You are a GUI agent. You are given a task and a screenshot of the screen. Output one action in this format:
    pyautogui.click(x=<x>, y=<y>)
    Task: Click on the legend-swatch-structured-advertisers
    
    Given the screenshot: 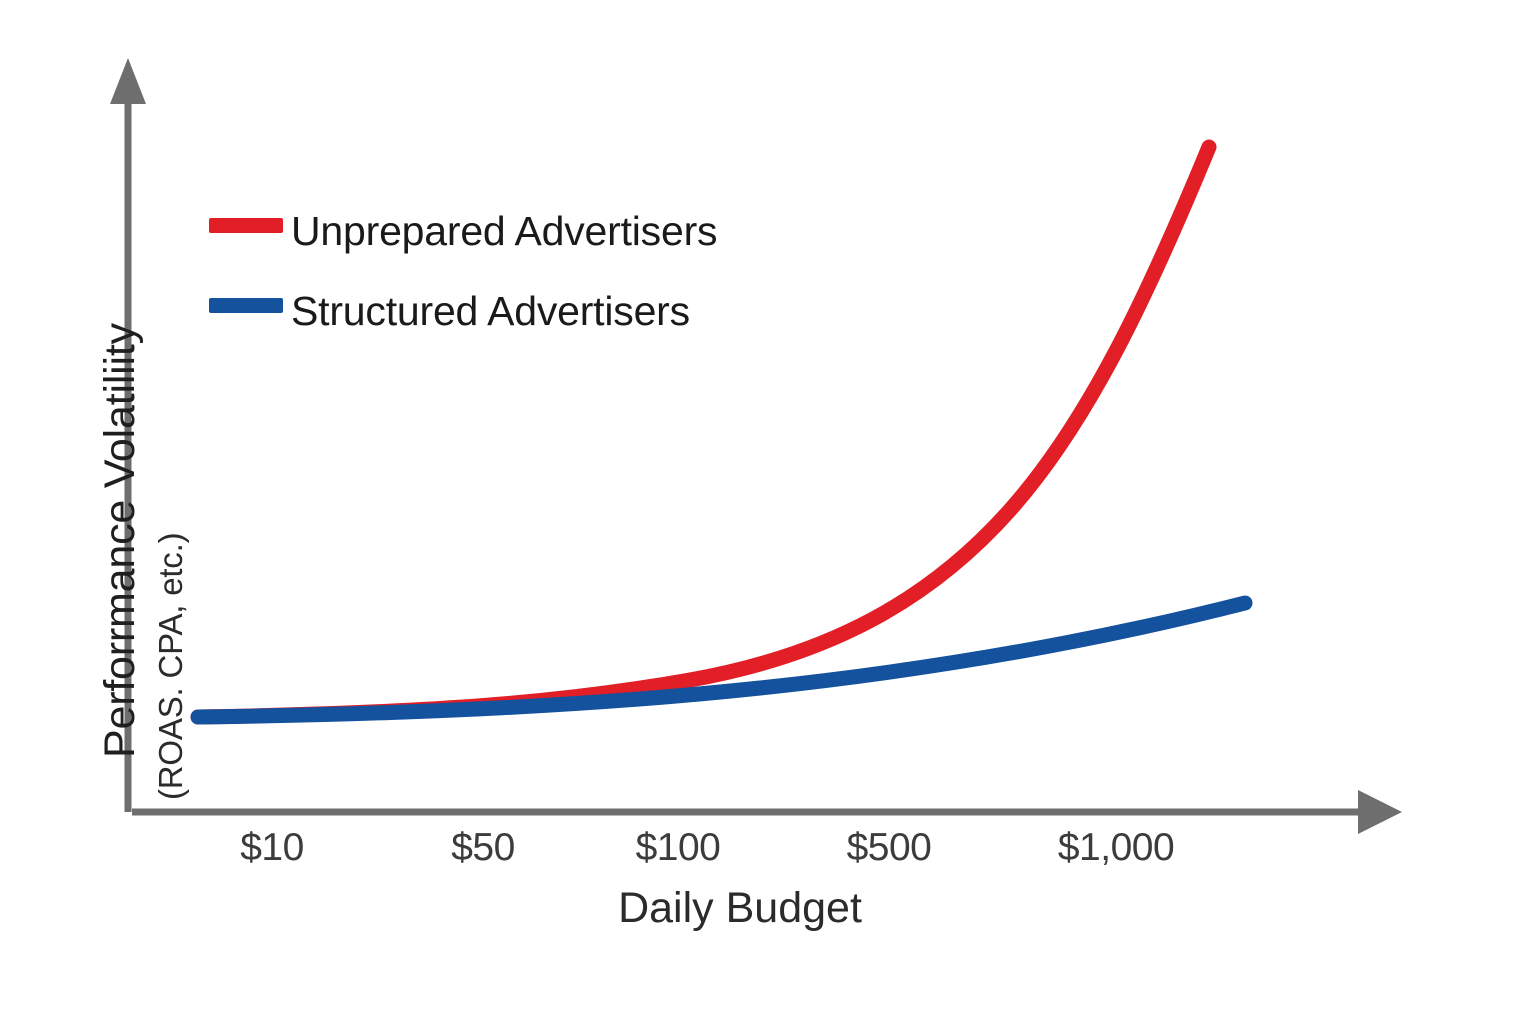 What is the action you would take?
    pyautogui.click(x=246, y=305)
    